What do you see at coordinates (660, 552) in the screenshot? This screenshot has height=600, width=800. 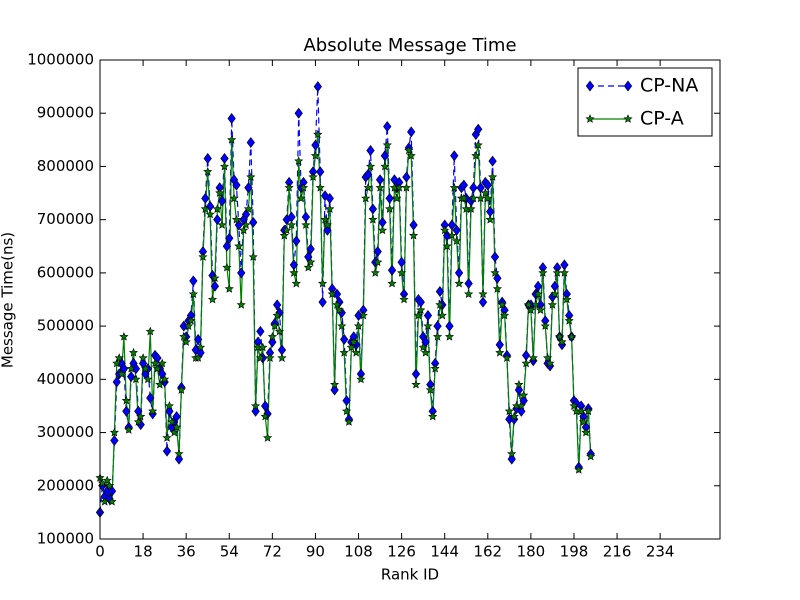 I see `x-tick-label: 234` at bounding box center [660, 552].